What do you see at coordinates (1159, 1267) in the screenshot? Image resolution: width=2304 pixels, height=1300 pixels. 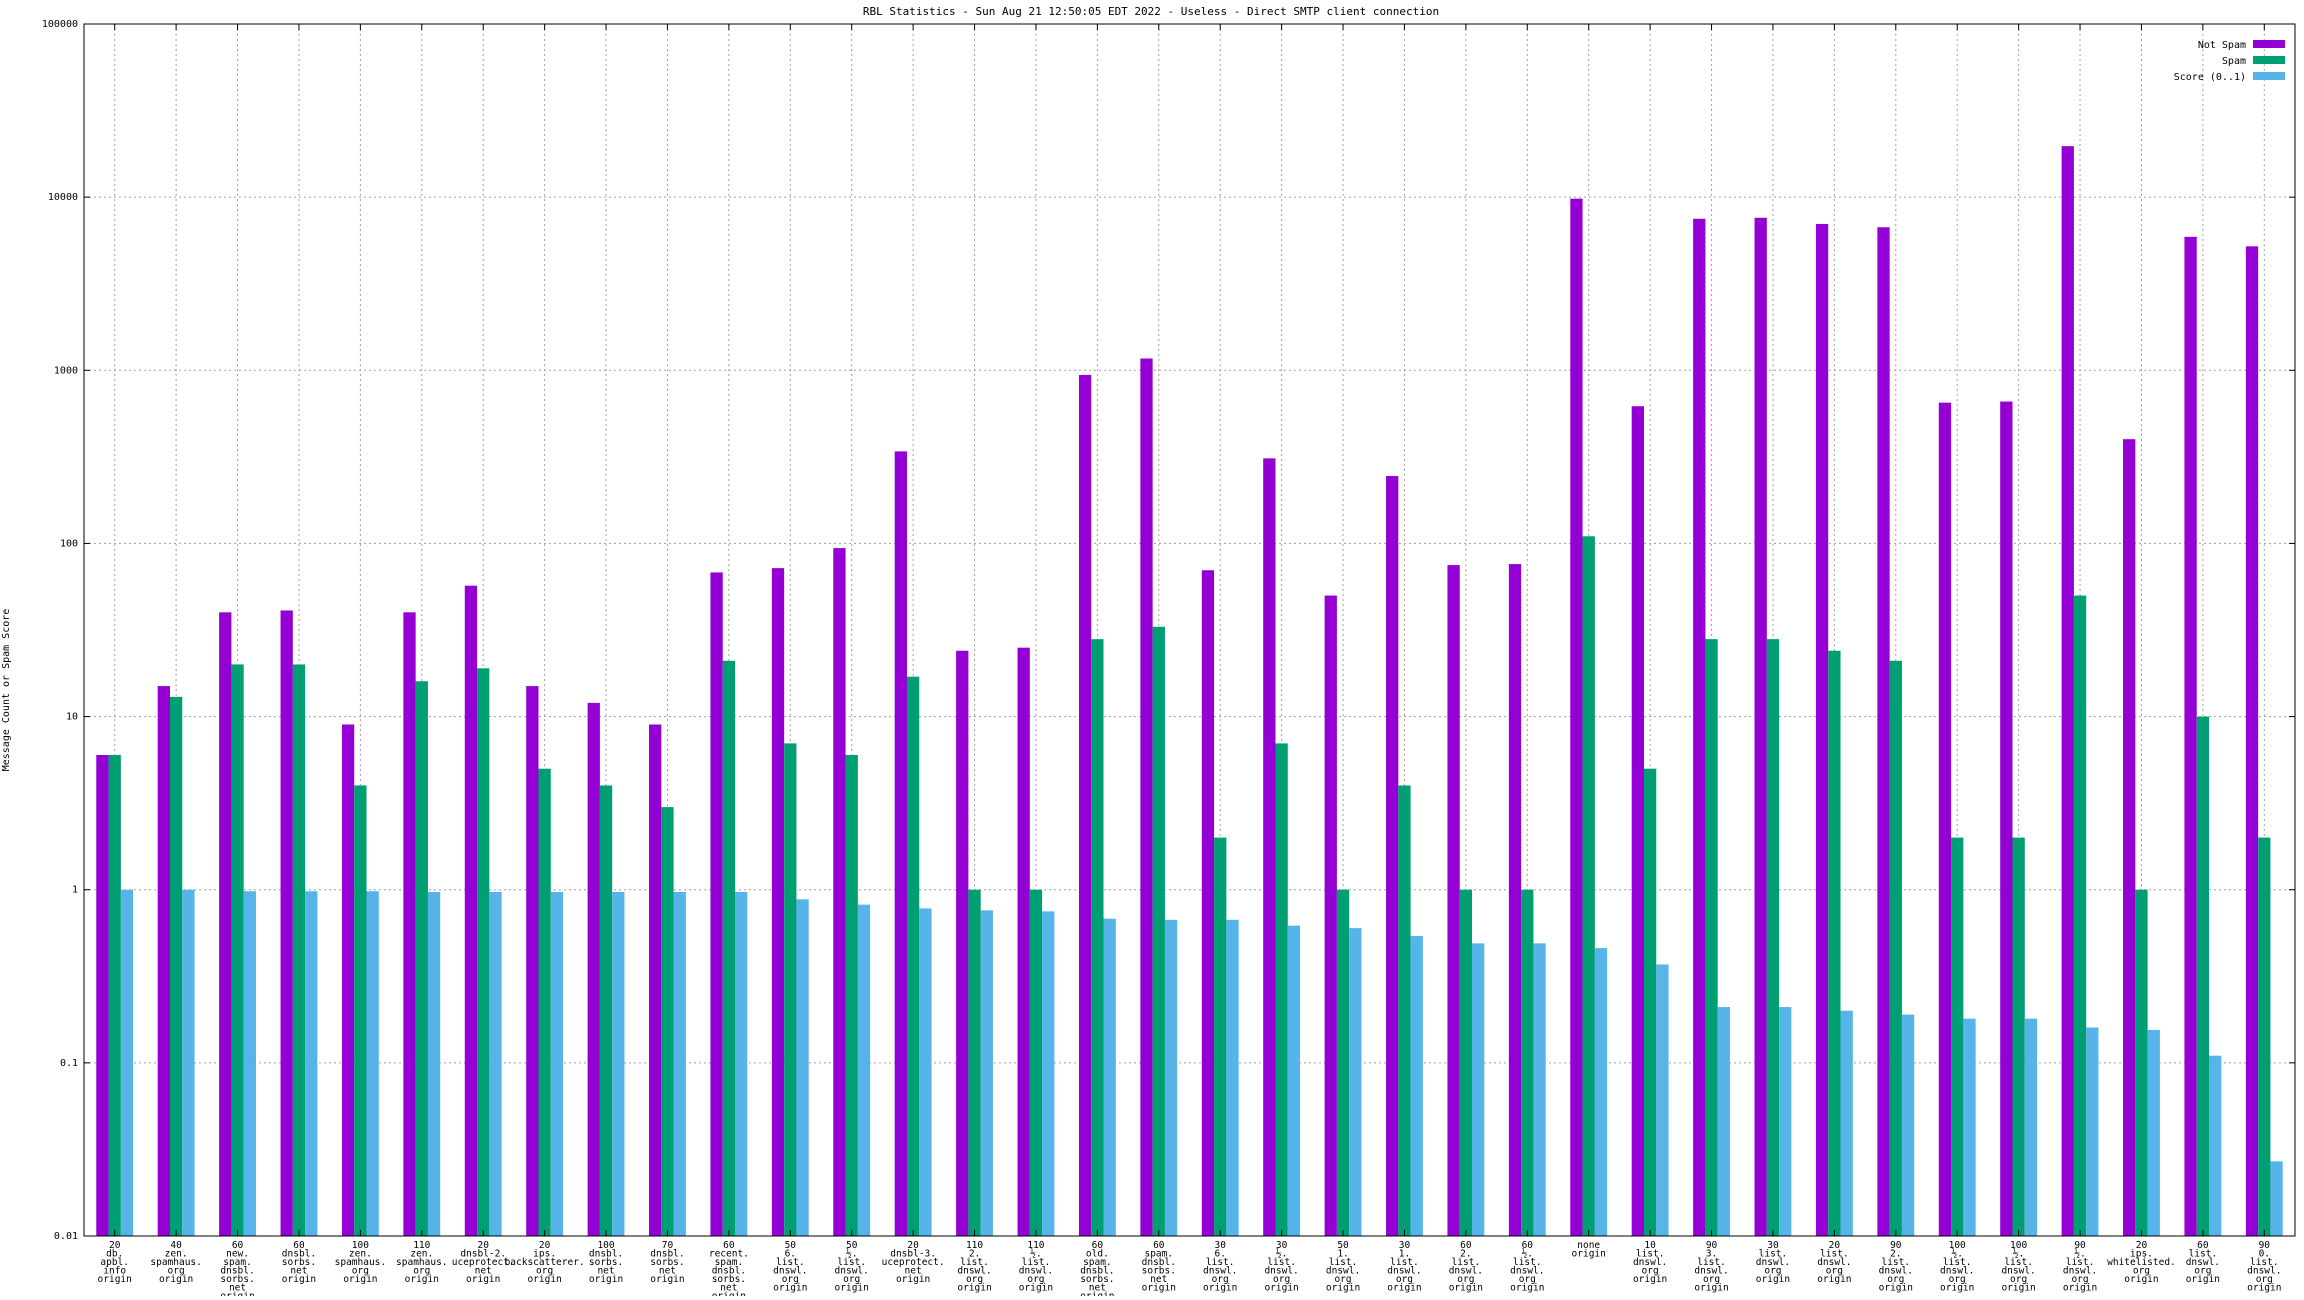 I see `x-tick-label: 60 spam. dnsbl. sorbs. net origin` at bounding box center [1159, 1267].